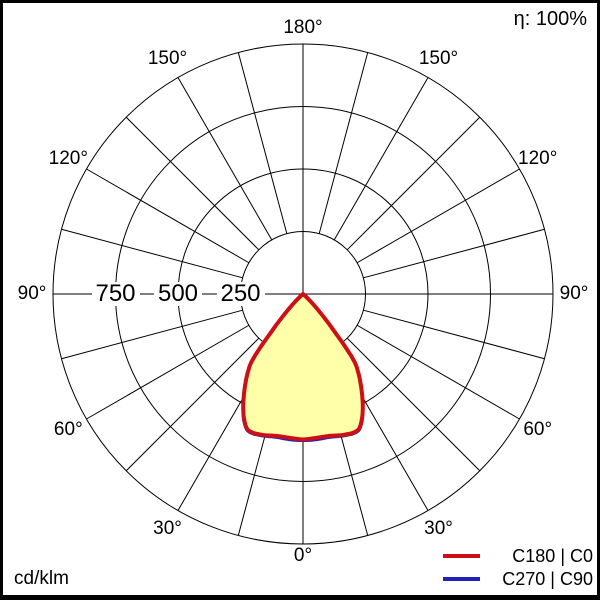 This screenshot has height=600, width=600. I want to click on angle-label-150-right: 150°, so click(438, 59).